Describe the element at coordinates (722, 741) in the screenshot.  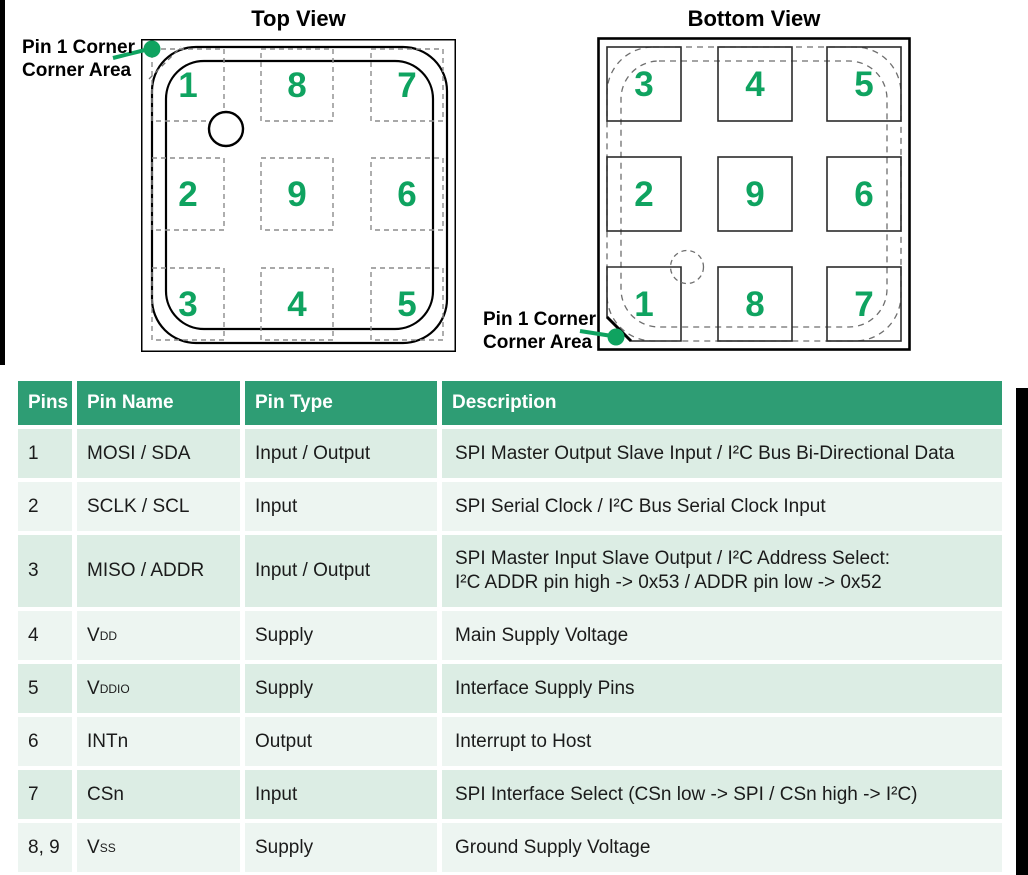
I see `table-cell-description-row6: Interrupt to Host` at that location.